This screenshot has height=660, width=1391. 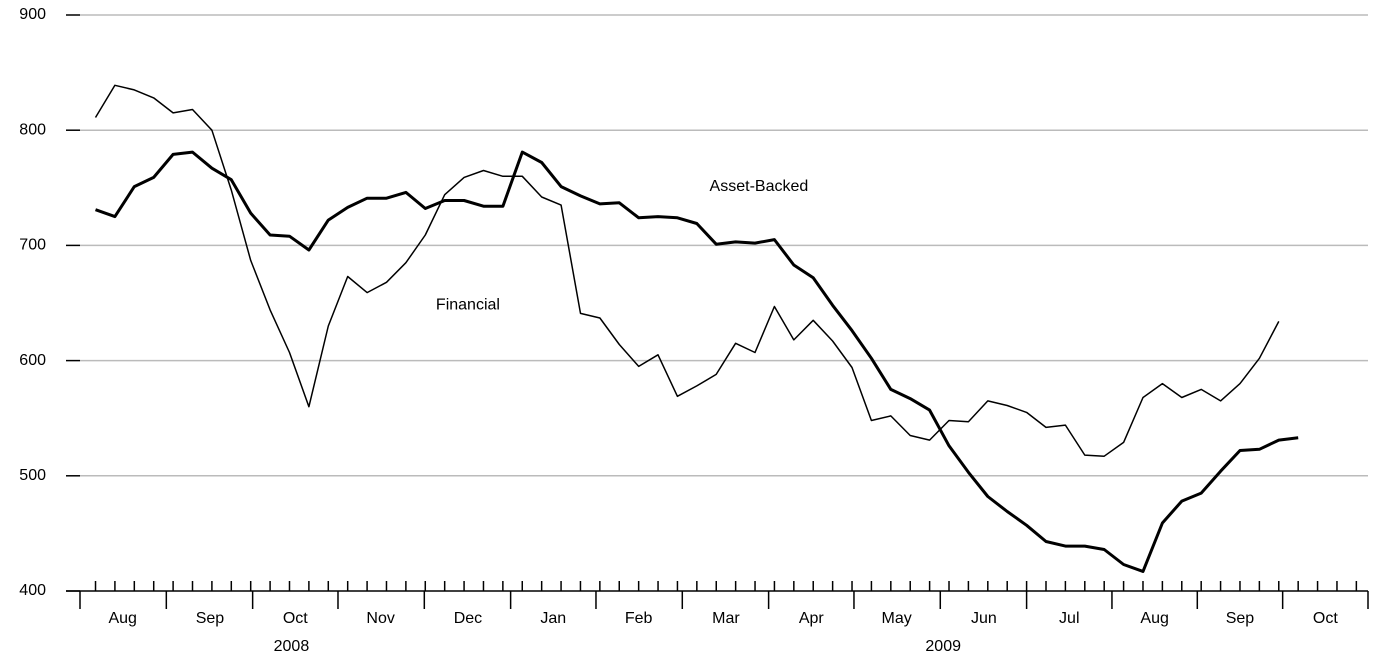 I want to click on year-label: 2009, so click(x=943, y=646).